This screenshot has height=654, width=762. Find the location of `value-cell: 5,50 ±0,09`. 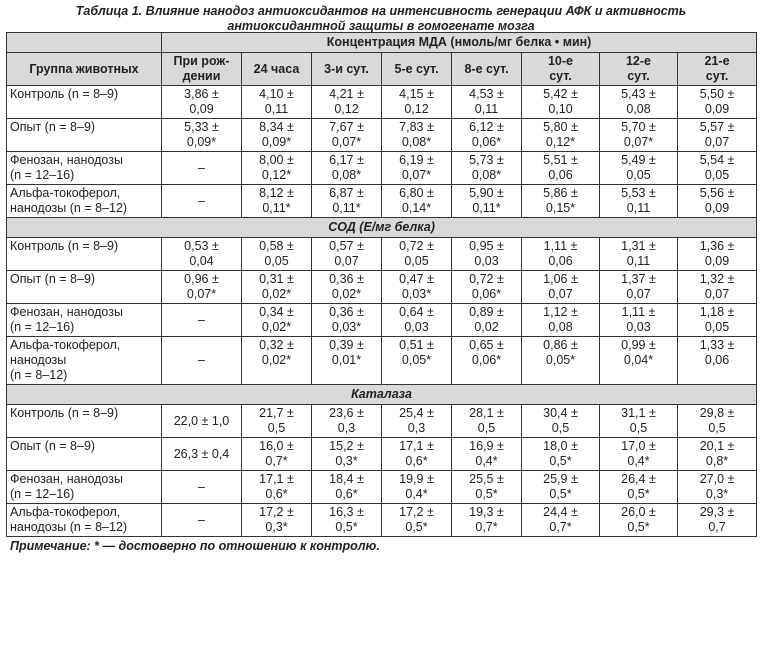

value-cell: 5,50 ±0,09 is located at coordinates (717, 102).